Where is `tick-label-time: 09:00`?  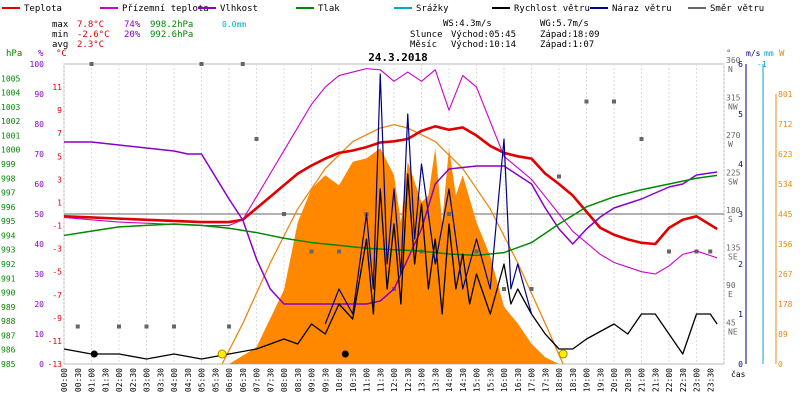 tick-label-time: 09:00 is located at coordinates (312, 380).